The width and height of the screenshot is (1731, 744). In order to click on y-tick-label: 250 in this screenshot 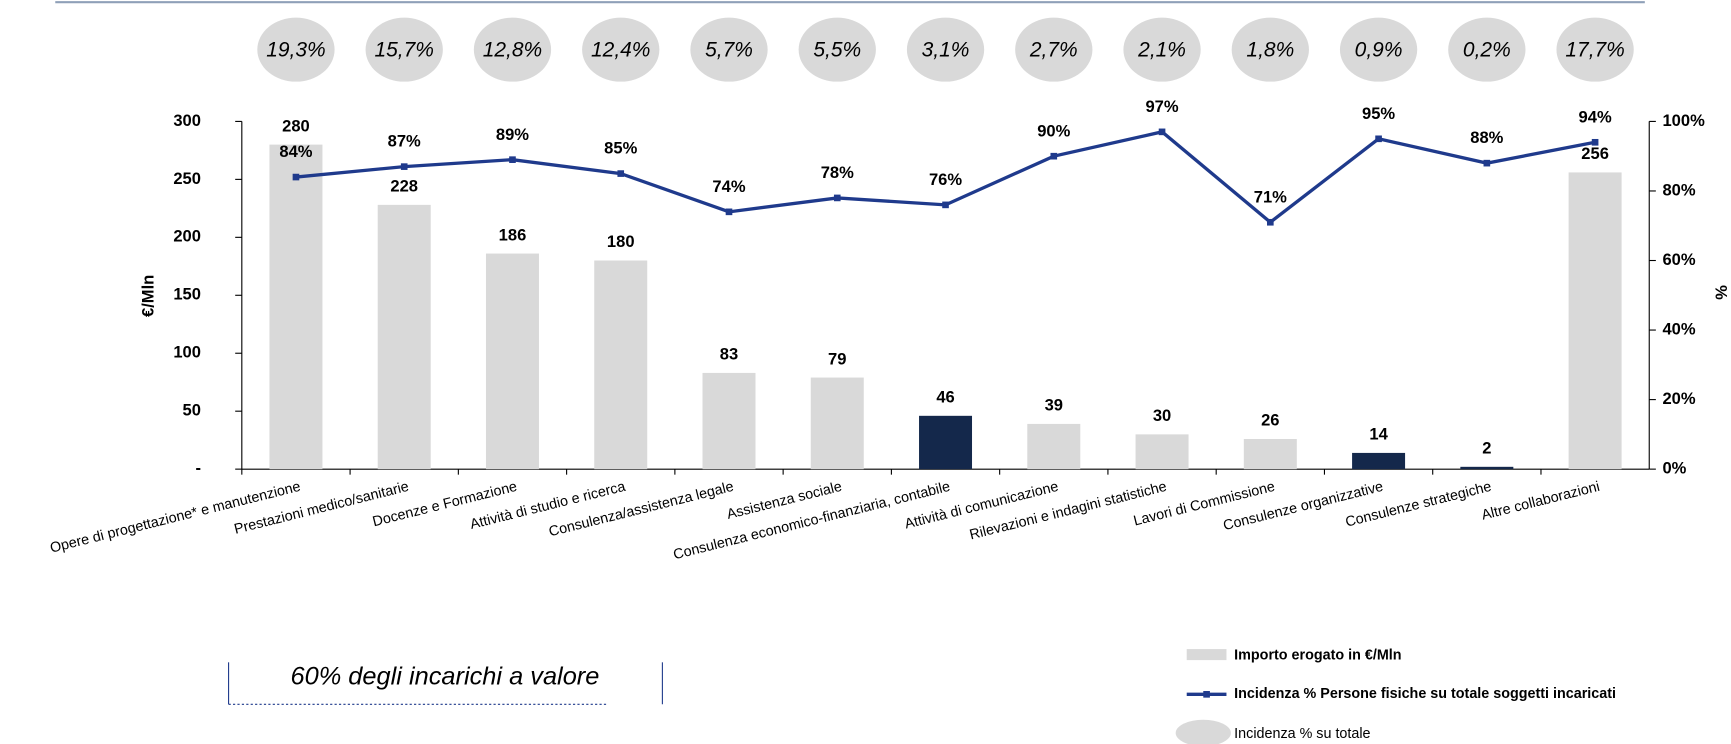, I will do `click(187, 178)`.